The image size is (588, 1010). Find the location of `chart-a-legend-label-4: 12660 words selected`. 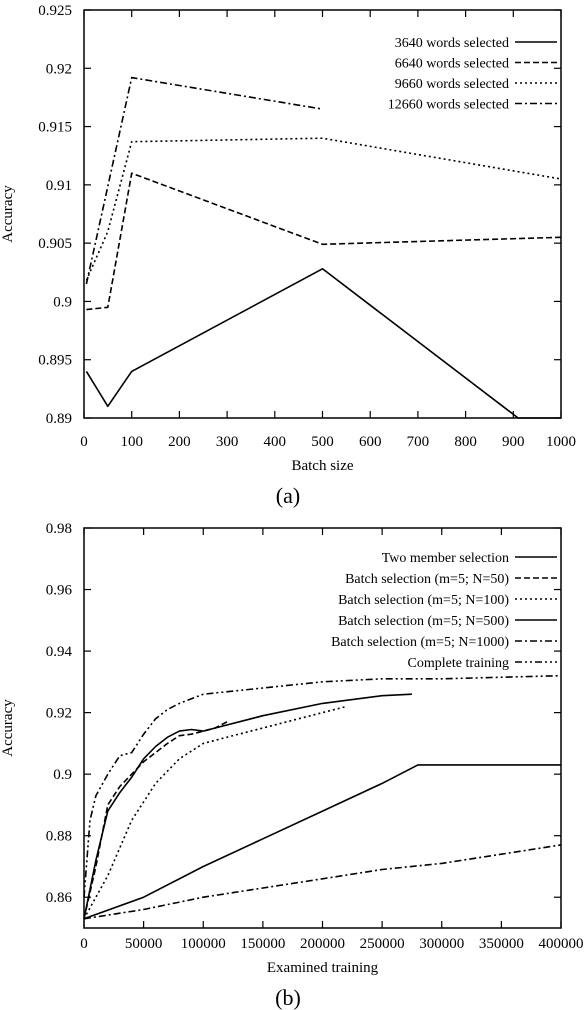

chart-a-legend-label-4: 12660 words selected is located at coordinates (448, 105).